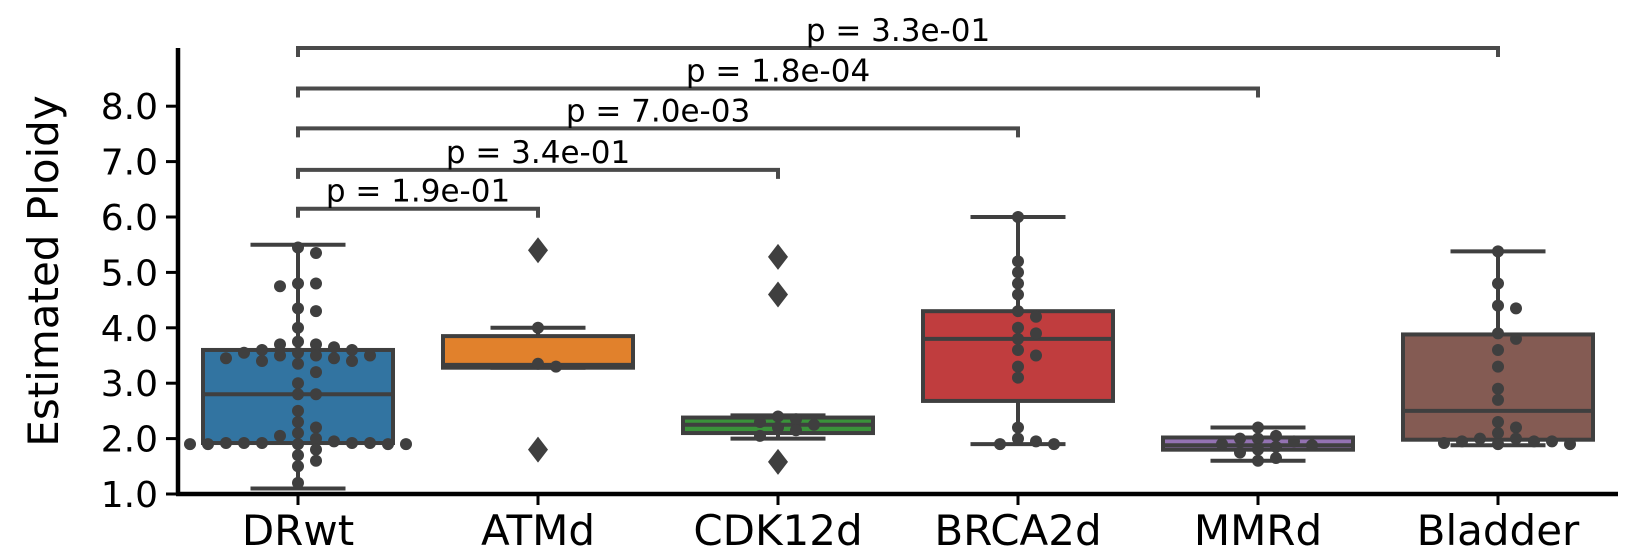 This screenshot has height=550, width=1625. Describe the element at coordinates (538, 350) in the screenshot. I see `box-group-atmd` at that location.